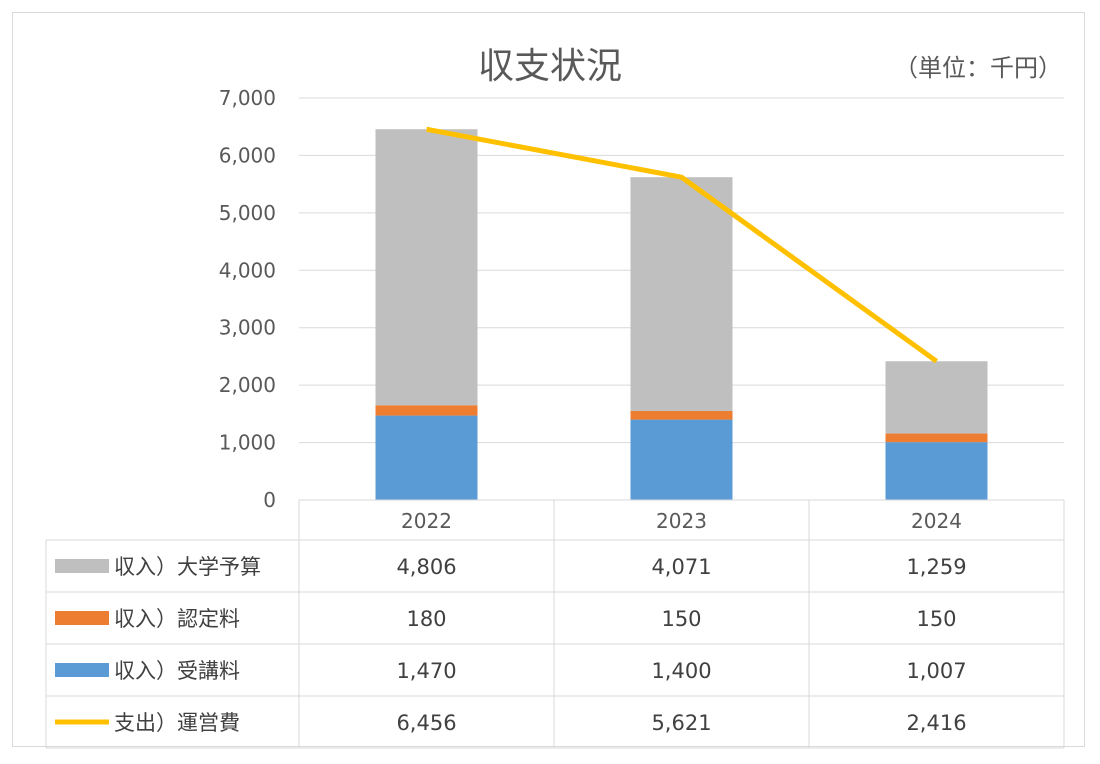  I want to click on legend-label: 支出）運営費, so click(177, 723).